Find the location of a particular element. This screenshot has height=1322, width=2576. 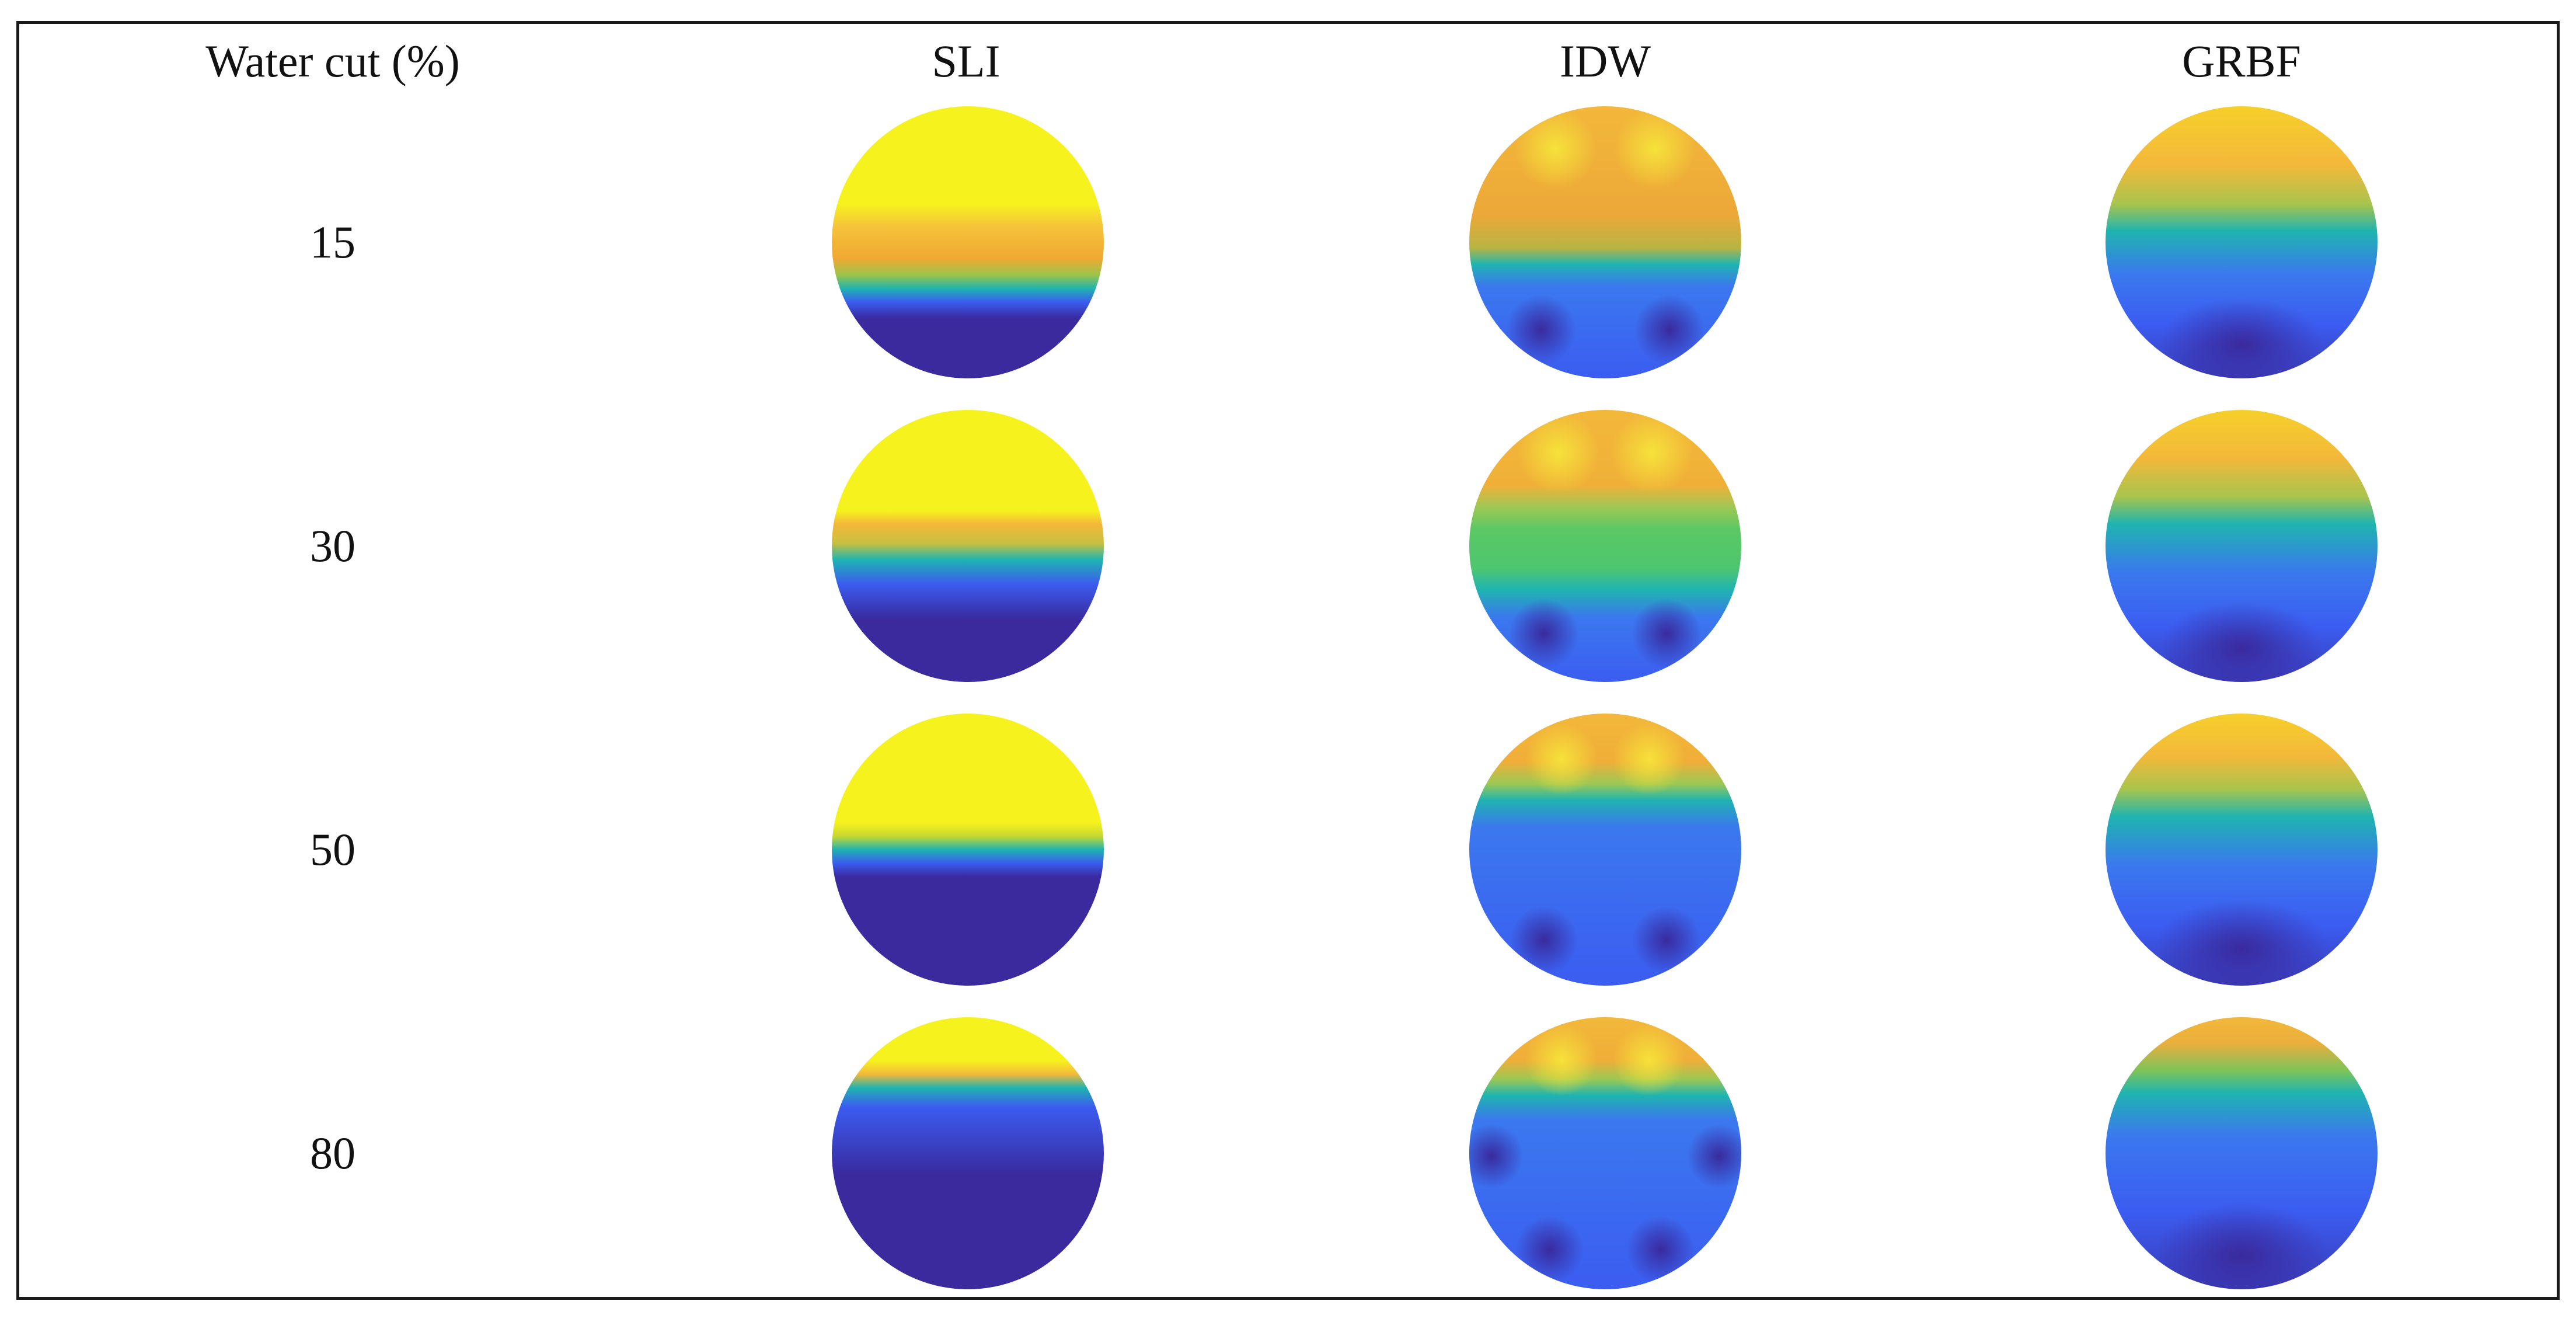

row-label-80: 80 is located at coordinates (333, 1153).